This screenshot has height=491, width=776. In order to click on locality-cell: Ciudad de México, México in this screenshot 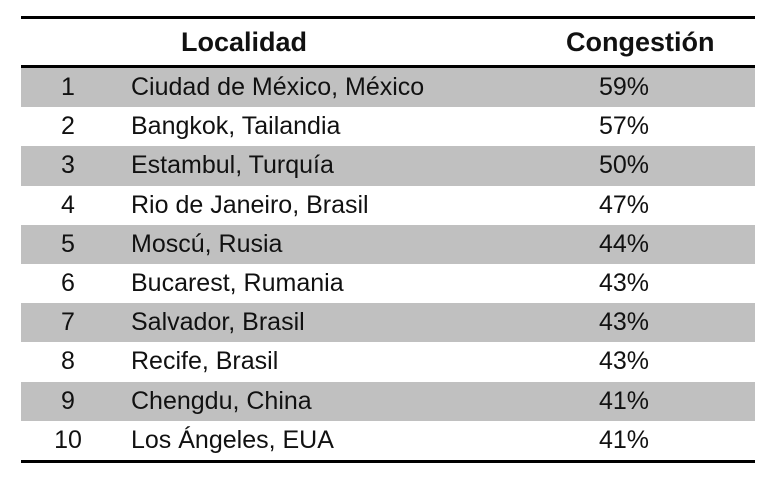, I will do `click(278, 87)`.